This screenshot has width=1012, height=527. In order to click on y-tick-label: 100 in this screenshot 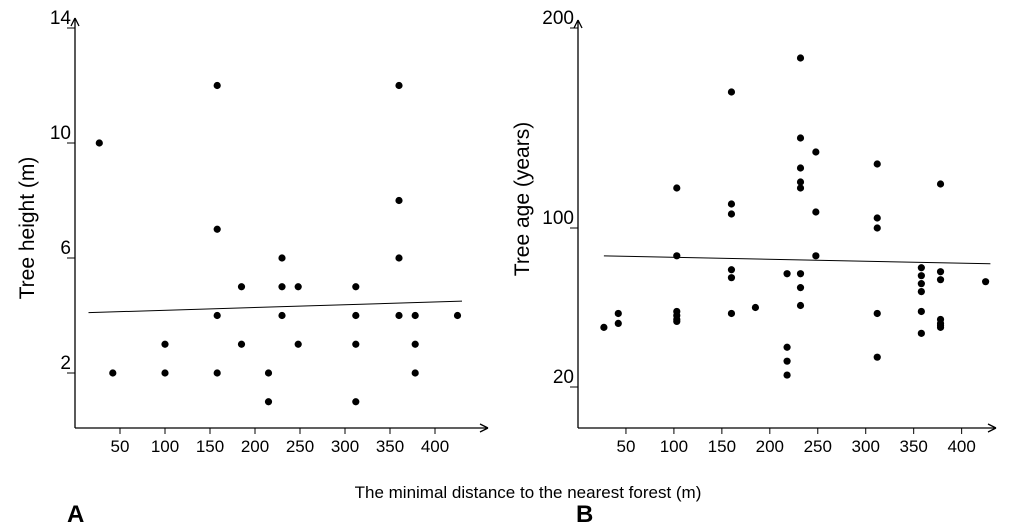, I will do `click(558, 218)`.